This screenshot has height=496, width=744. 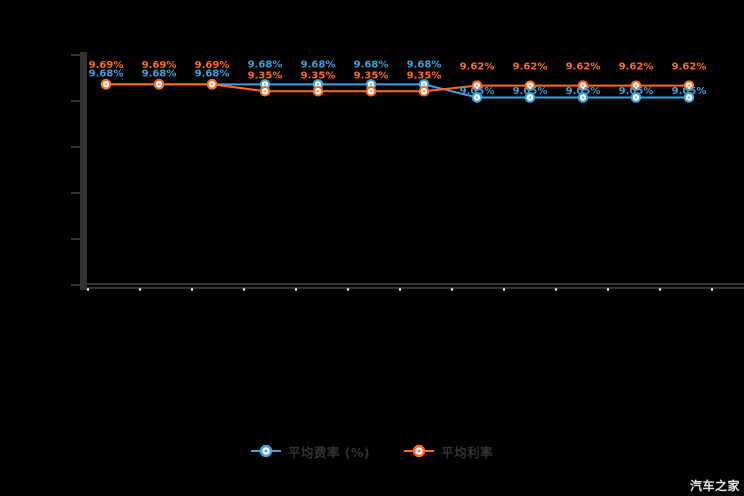 What do you see at coordinates (372, 451) in the screenshot?
I see `legend: 平均费率 (%) 平均利率` at bounding box center [372, 451].